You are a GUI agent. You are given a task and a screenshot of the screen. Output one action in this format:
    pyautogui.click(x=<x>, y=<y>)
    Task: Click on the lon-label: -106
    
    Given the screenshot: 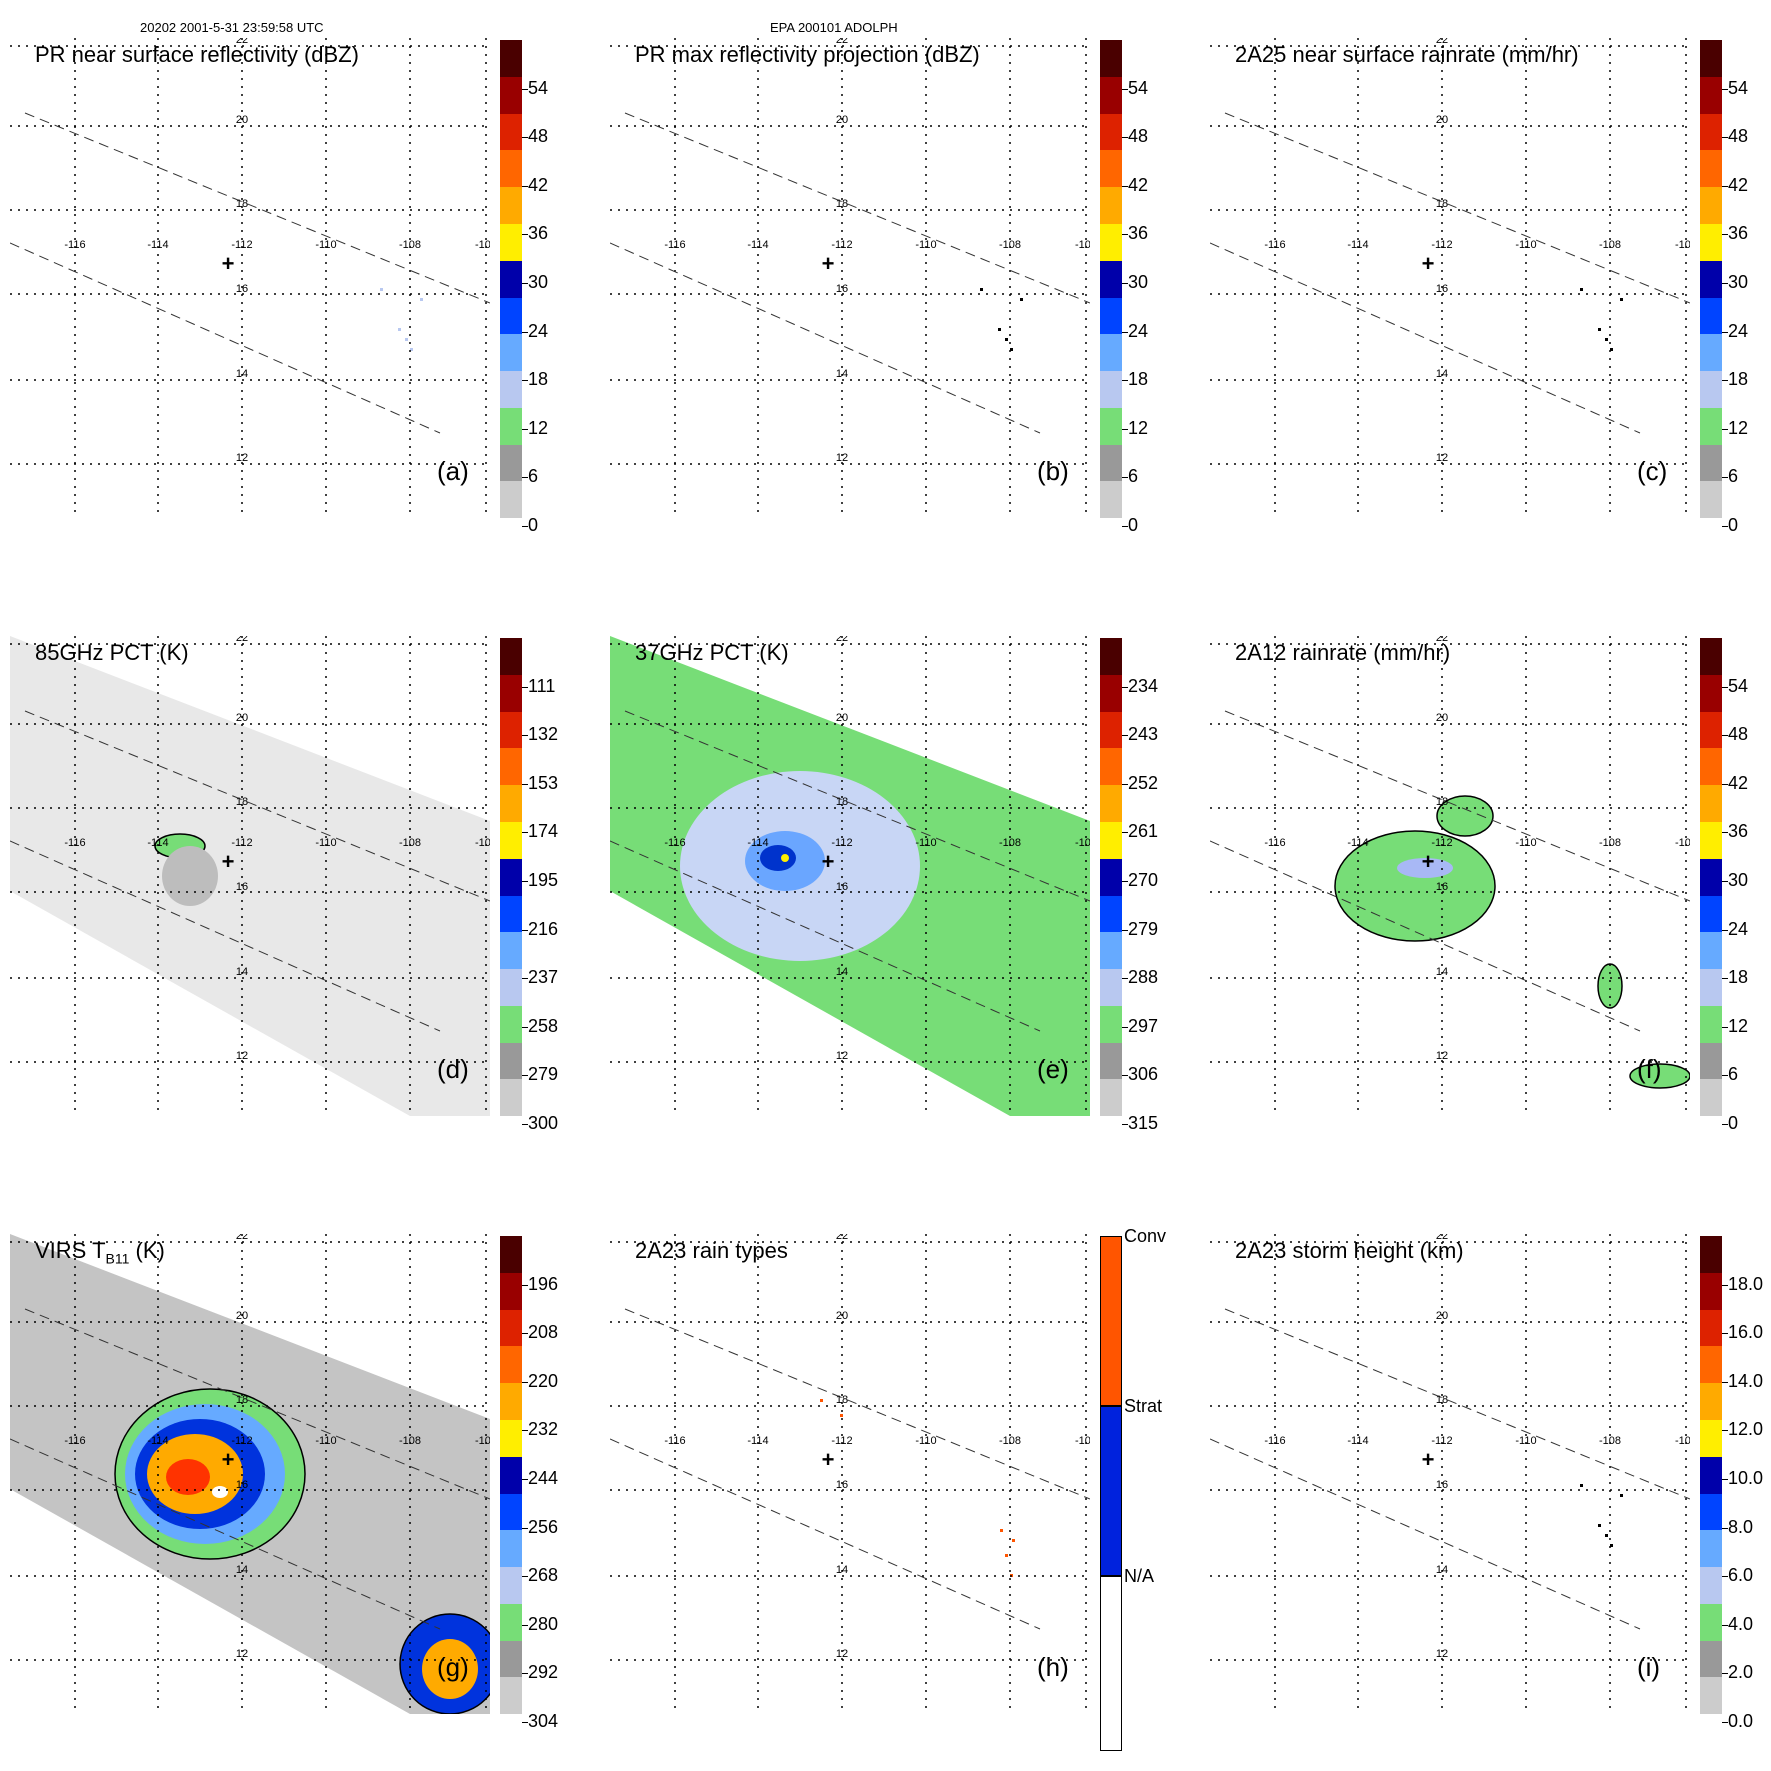 What is the action you would take?
    pyautogui.click(x=482, y=245)
    